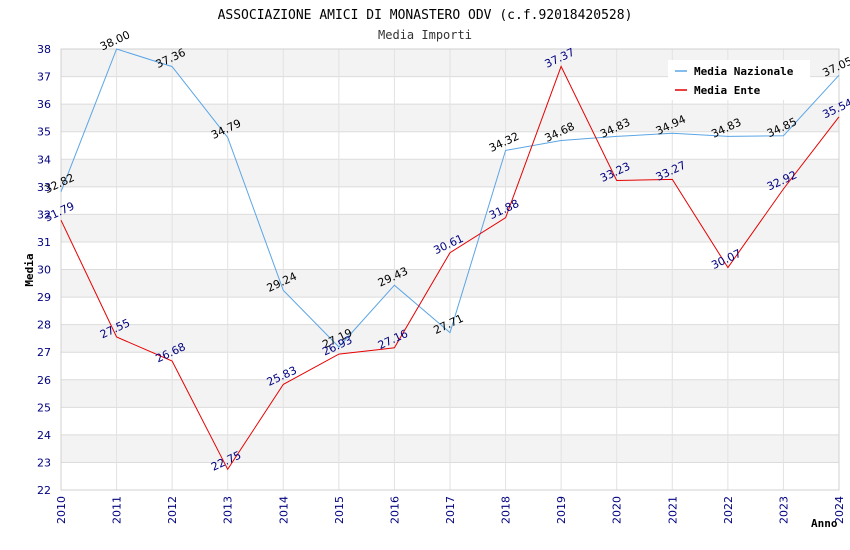  I want to click on legend-label-media-nazionale: Media Nazionale, so click(744, 71).